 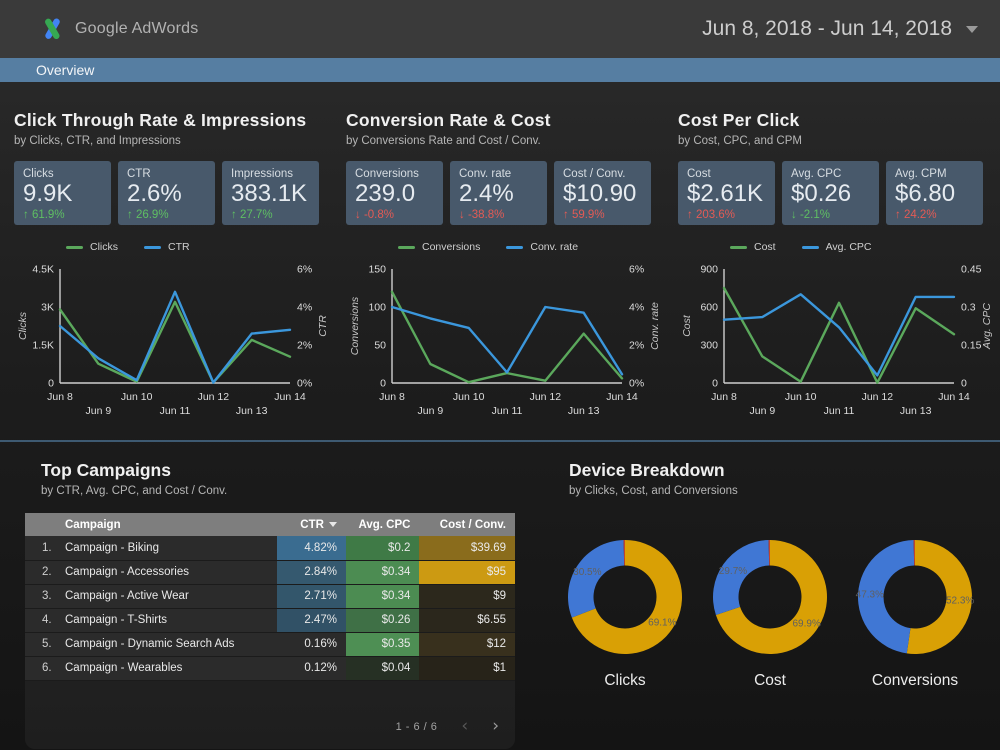 I want to click on svg-text: 0.15, so click(x=971, y=346).